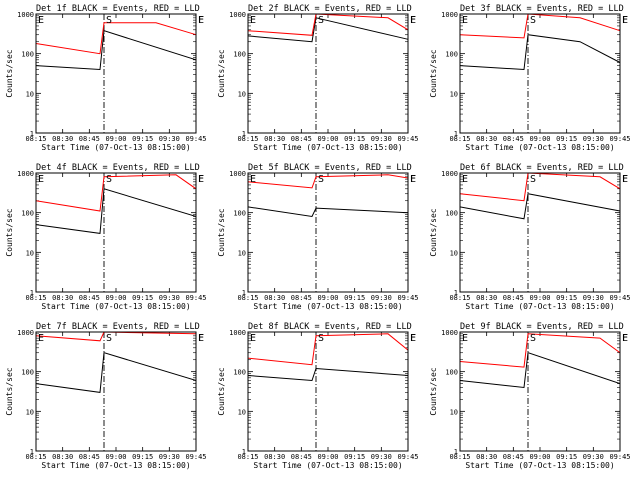 The image size is (640, 480). What do you see at coordinates (118, 327) in the screenshot?
I see `chart-title: Det 7f BLACK = Events, RED = LLD` at bounding box center [118, 327].